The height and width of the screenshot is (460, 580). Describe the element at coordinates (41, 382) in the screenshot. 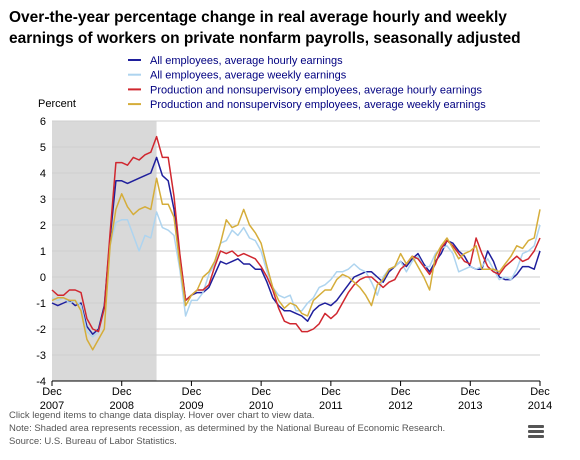

I see `y-tick-label: -4` at that location.